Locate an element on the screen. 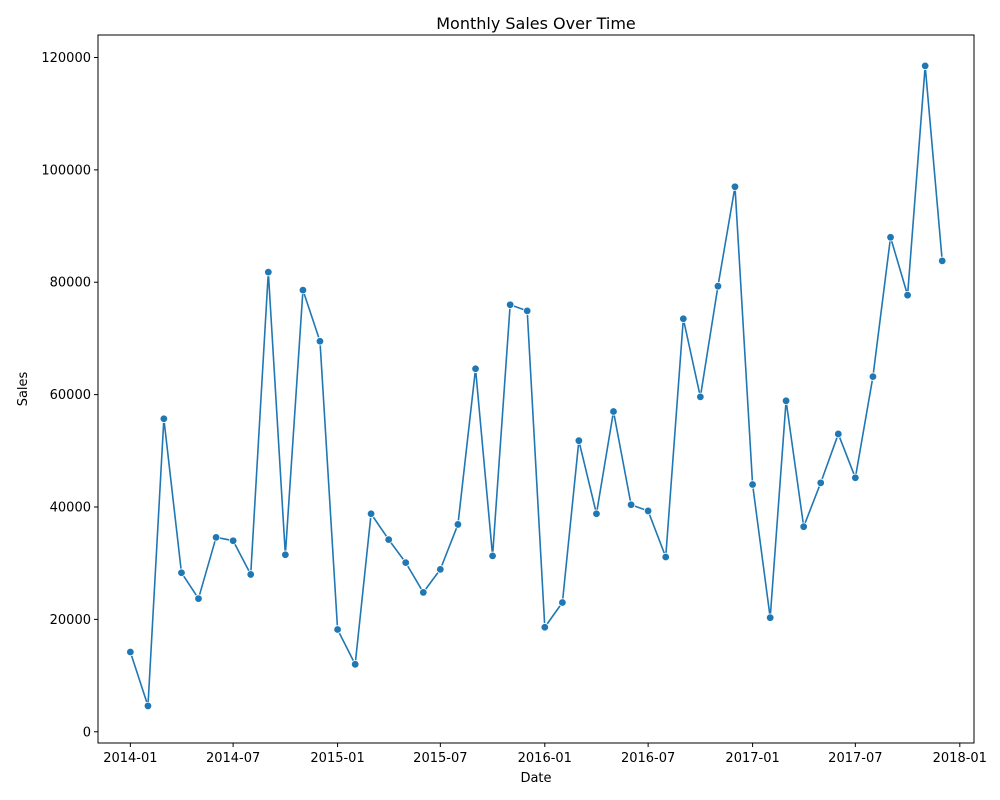 The width and height of the screenshot is (1000, 800). y-axis: 0 20000 40000 60000 80000 100000 120000 is located at coordinates (69, 395).